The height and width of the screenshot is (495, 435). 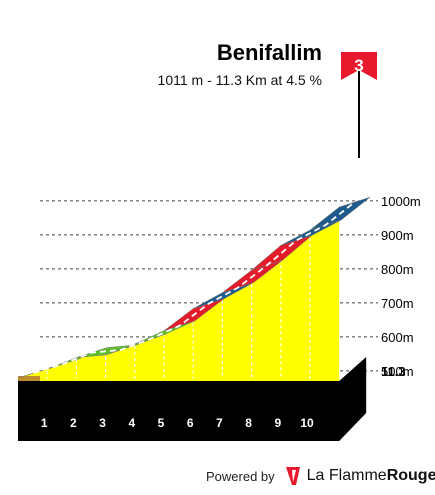 What do you see at coordinates (325, 398) in the screenshot?
I see `gradient-label: 5.2` at bounding box center [325, 398].